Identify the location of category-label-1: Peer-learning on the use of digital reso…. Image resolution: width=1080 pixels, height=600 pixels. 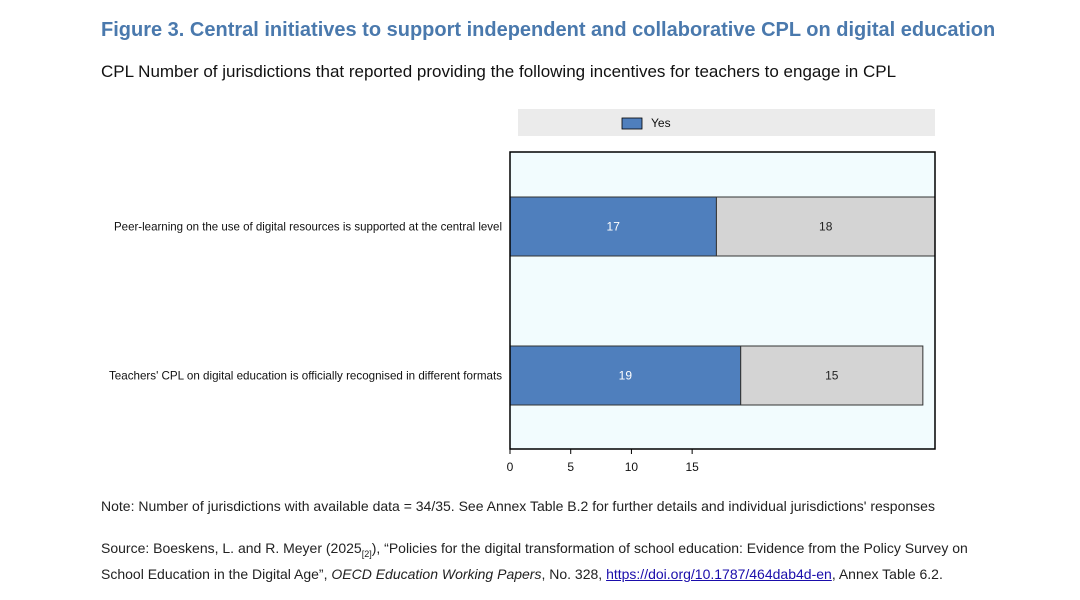
(308, 227).